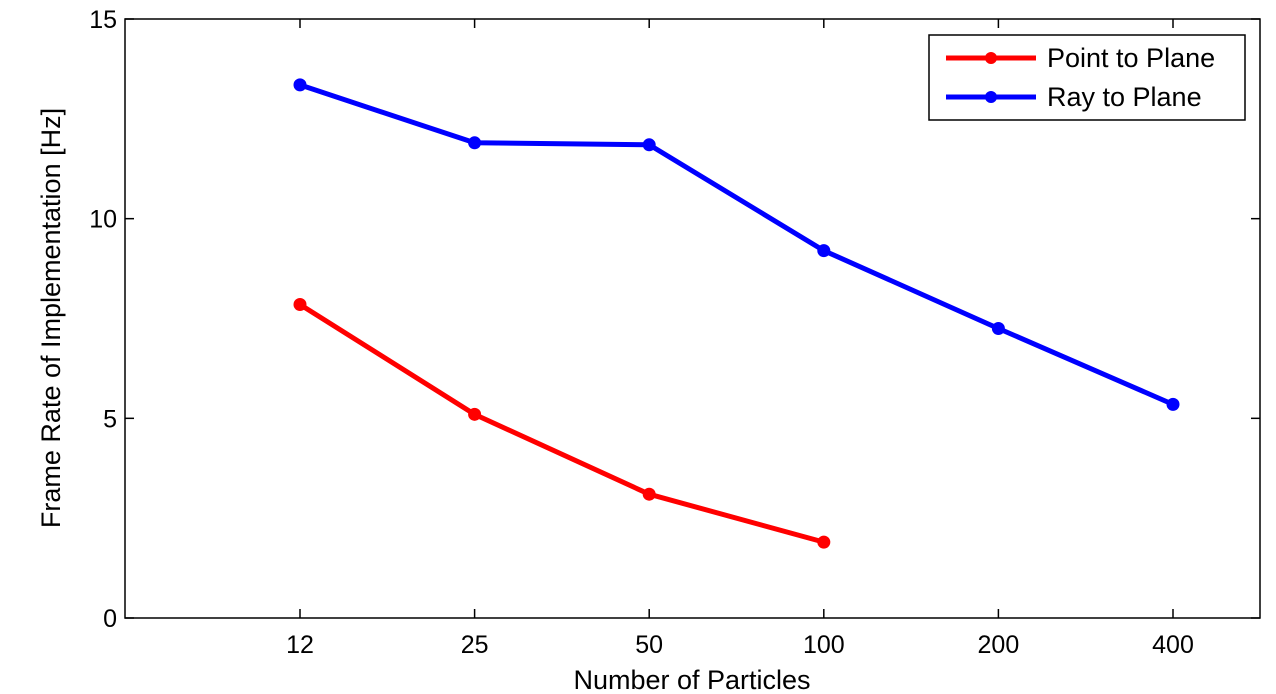 Image resolution: width=1276 pixels, height=694 pixels. I want to click on x-tick-label: 50, so click(649, 645).